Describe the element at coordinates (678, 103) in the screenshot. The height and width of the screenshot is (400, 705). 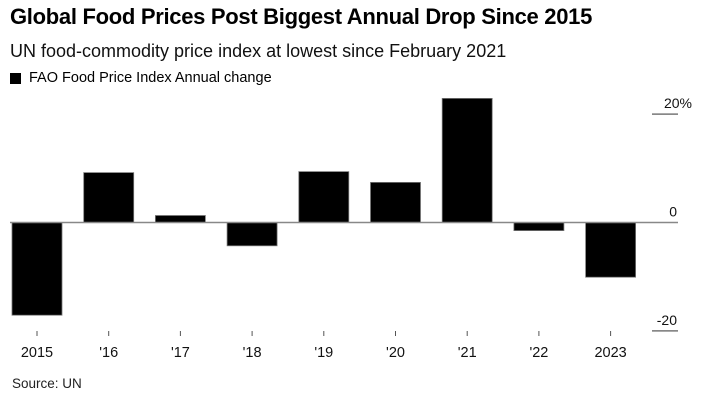
I see `y-tick-label: 20%` at that location.